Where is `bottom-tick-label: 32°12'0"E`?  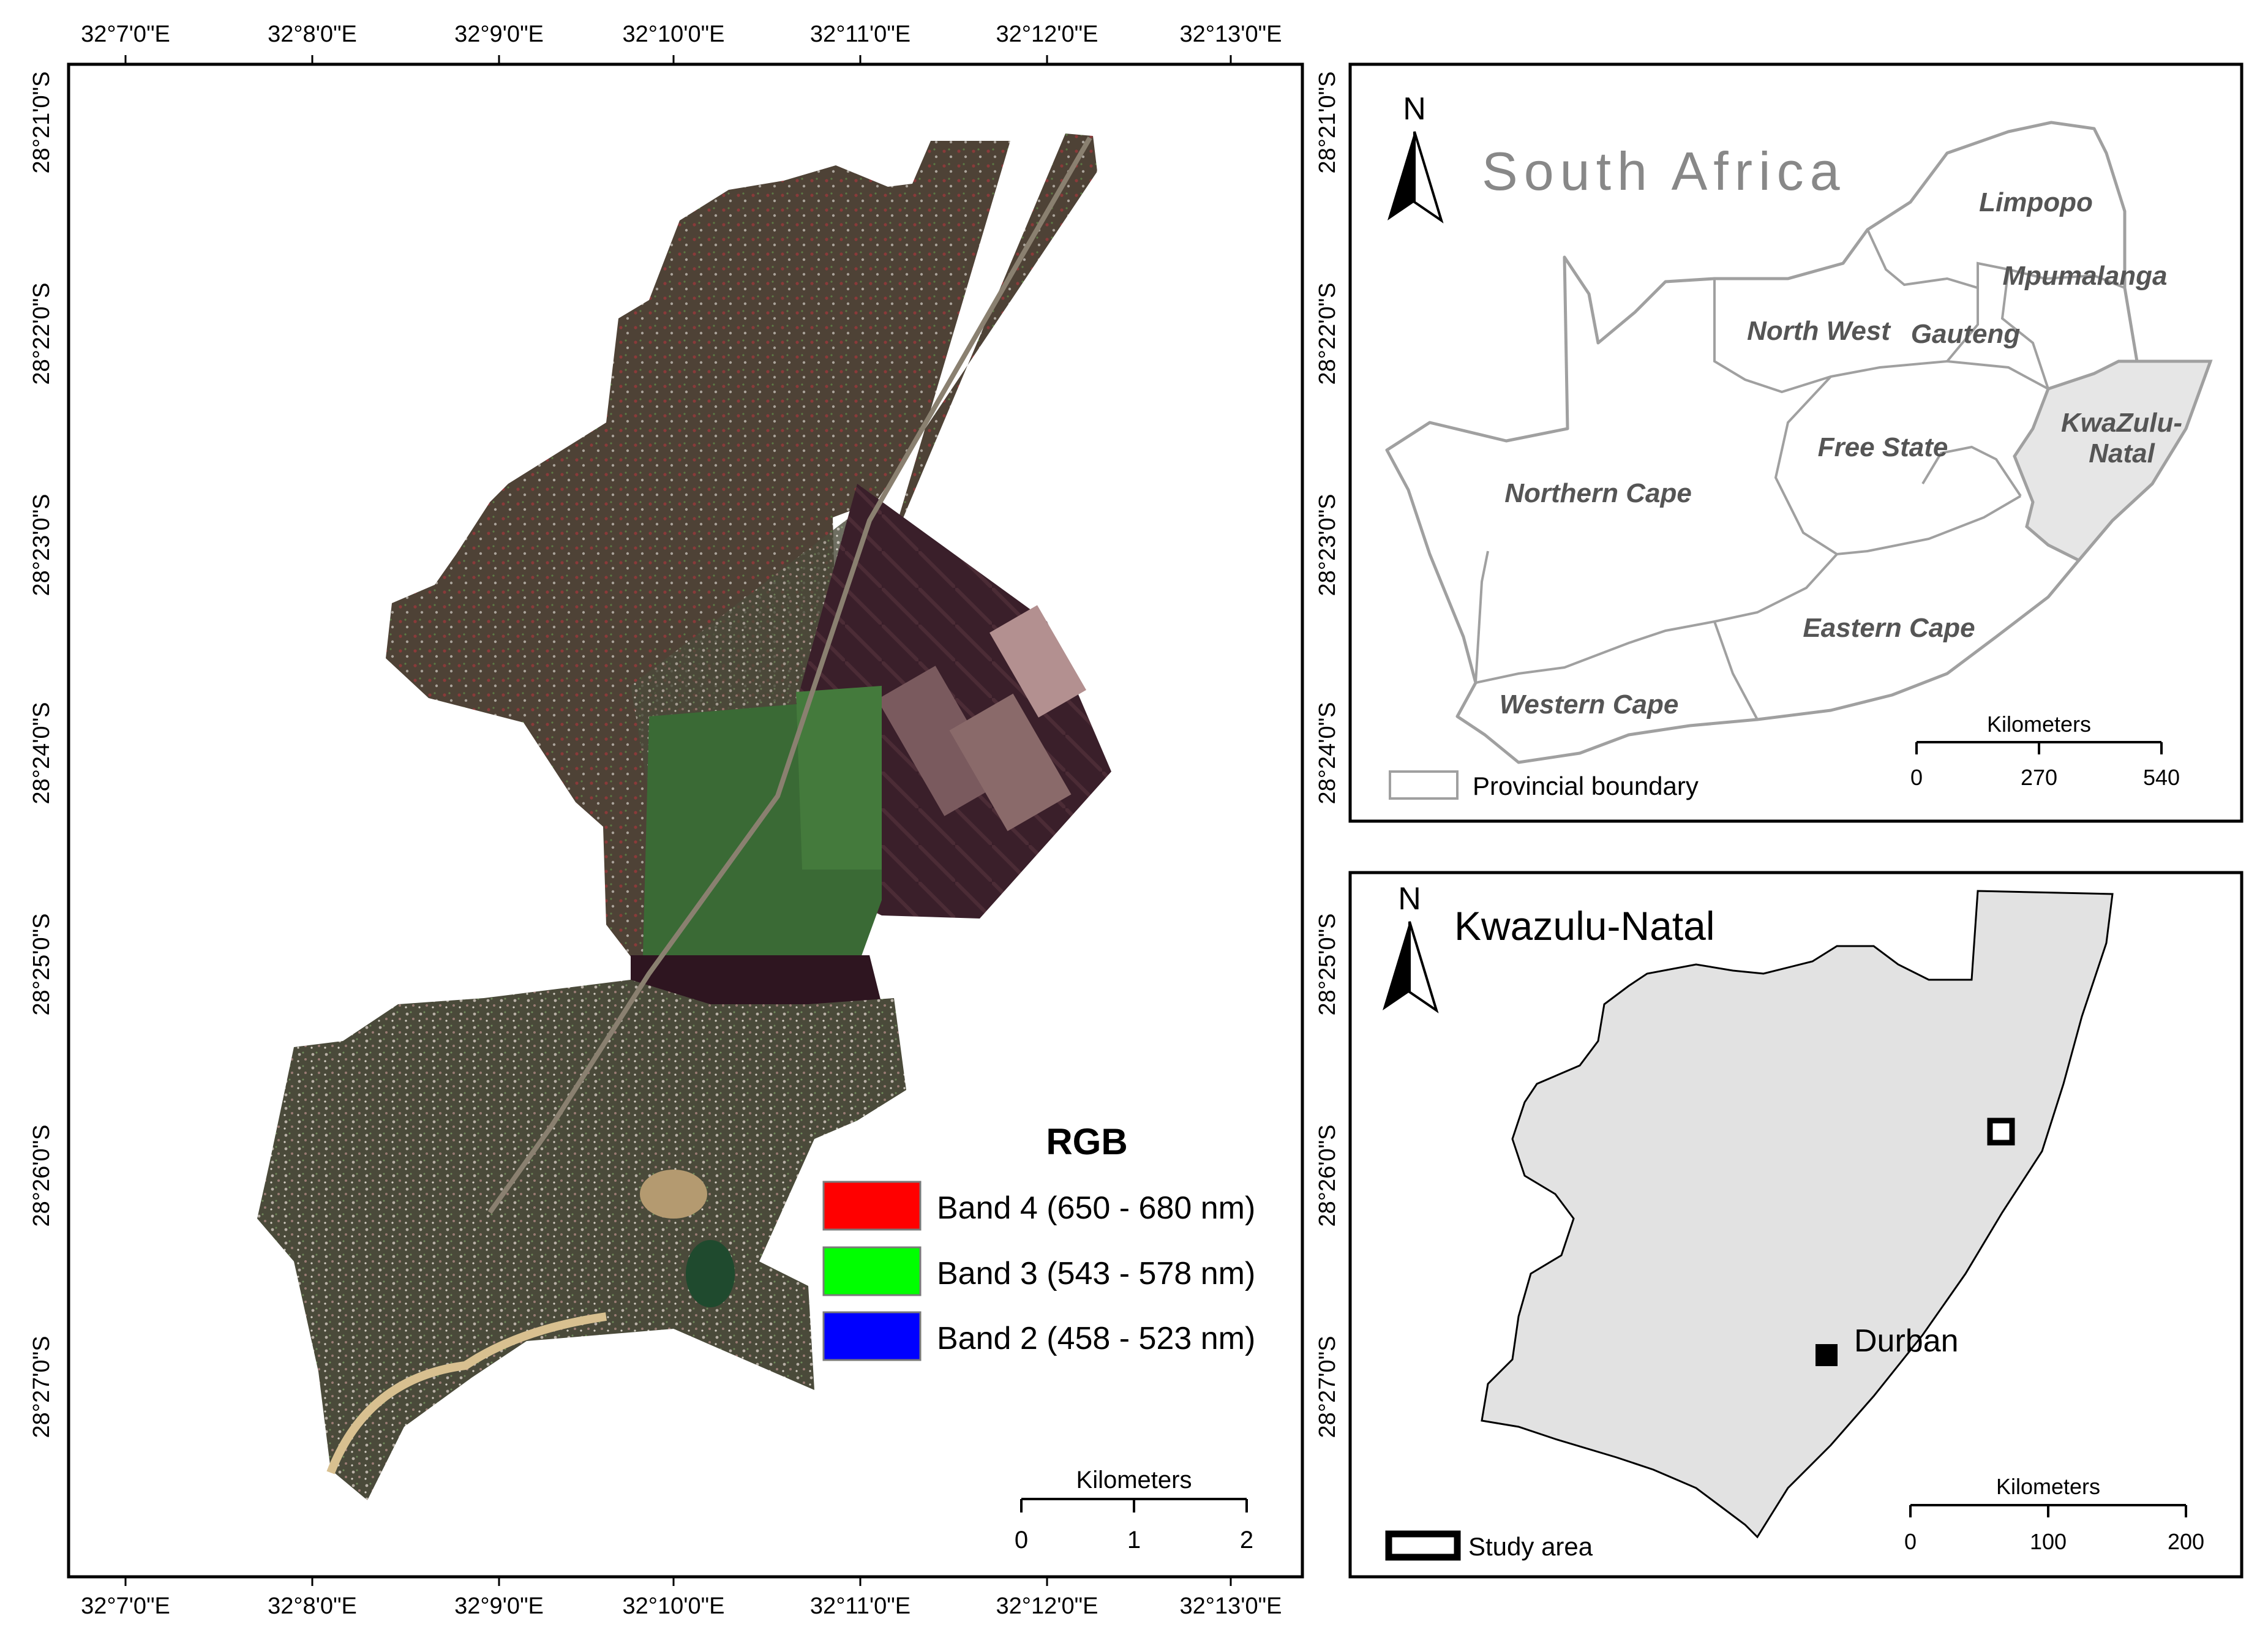 bottom-tick-label: 32°12'0"E is located at coordinates (1047, 1606).